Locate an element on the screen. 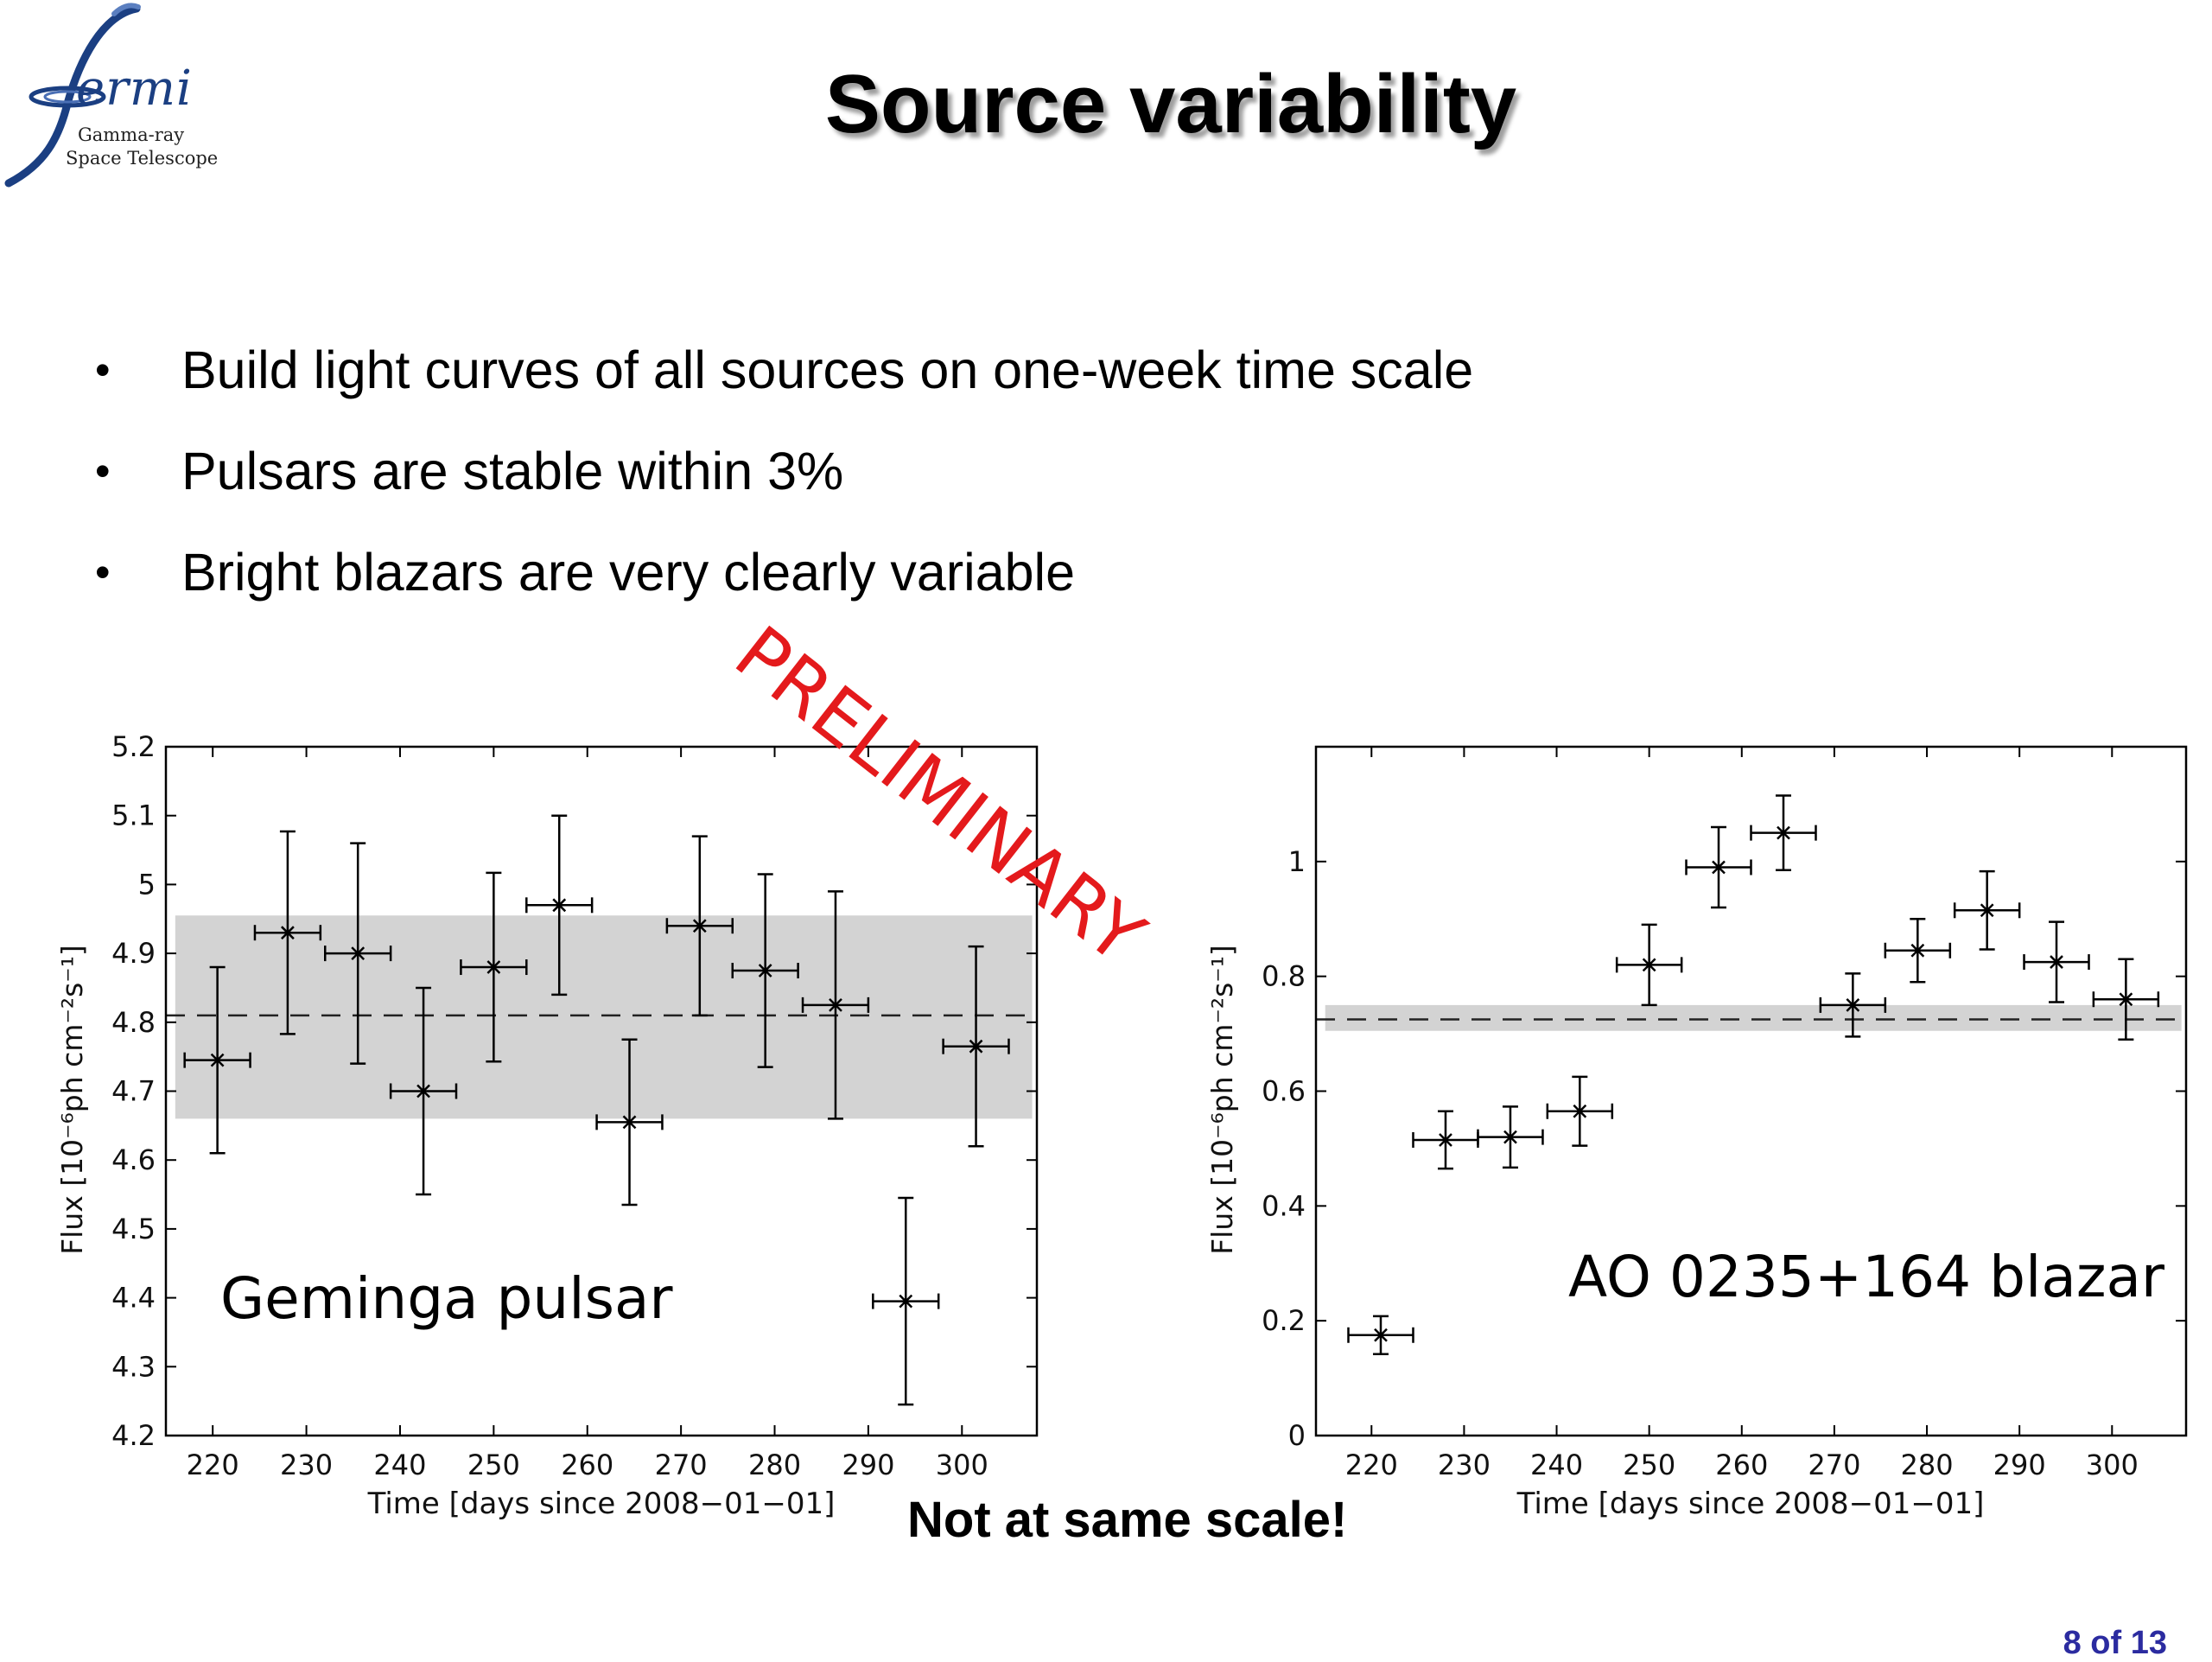 Image resolution: width=2212 pixels, height=1662 pixels. y-tick-label: 0.2 is located at coordinates (1284, 1320).